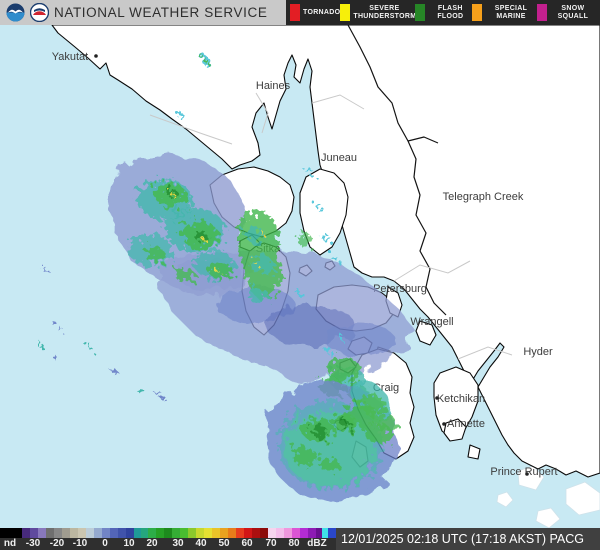  Describe the element at coordinates (168, 544) in the screenshot. I see `dbz-tick-labels: nd -30 -20 -10 0 10 20 30 40 50 60 70 80 dBZ` at that location.